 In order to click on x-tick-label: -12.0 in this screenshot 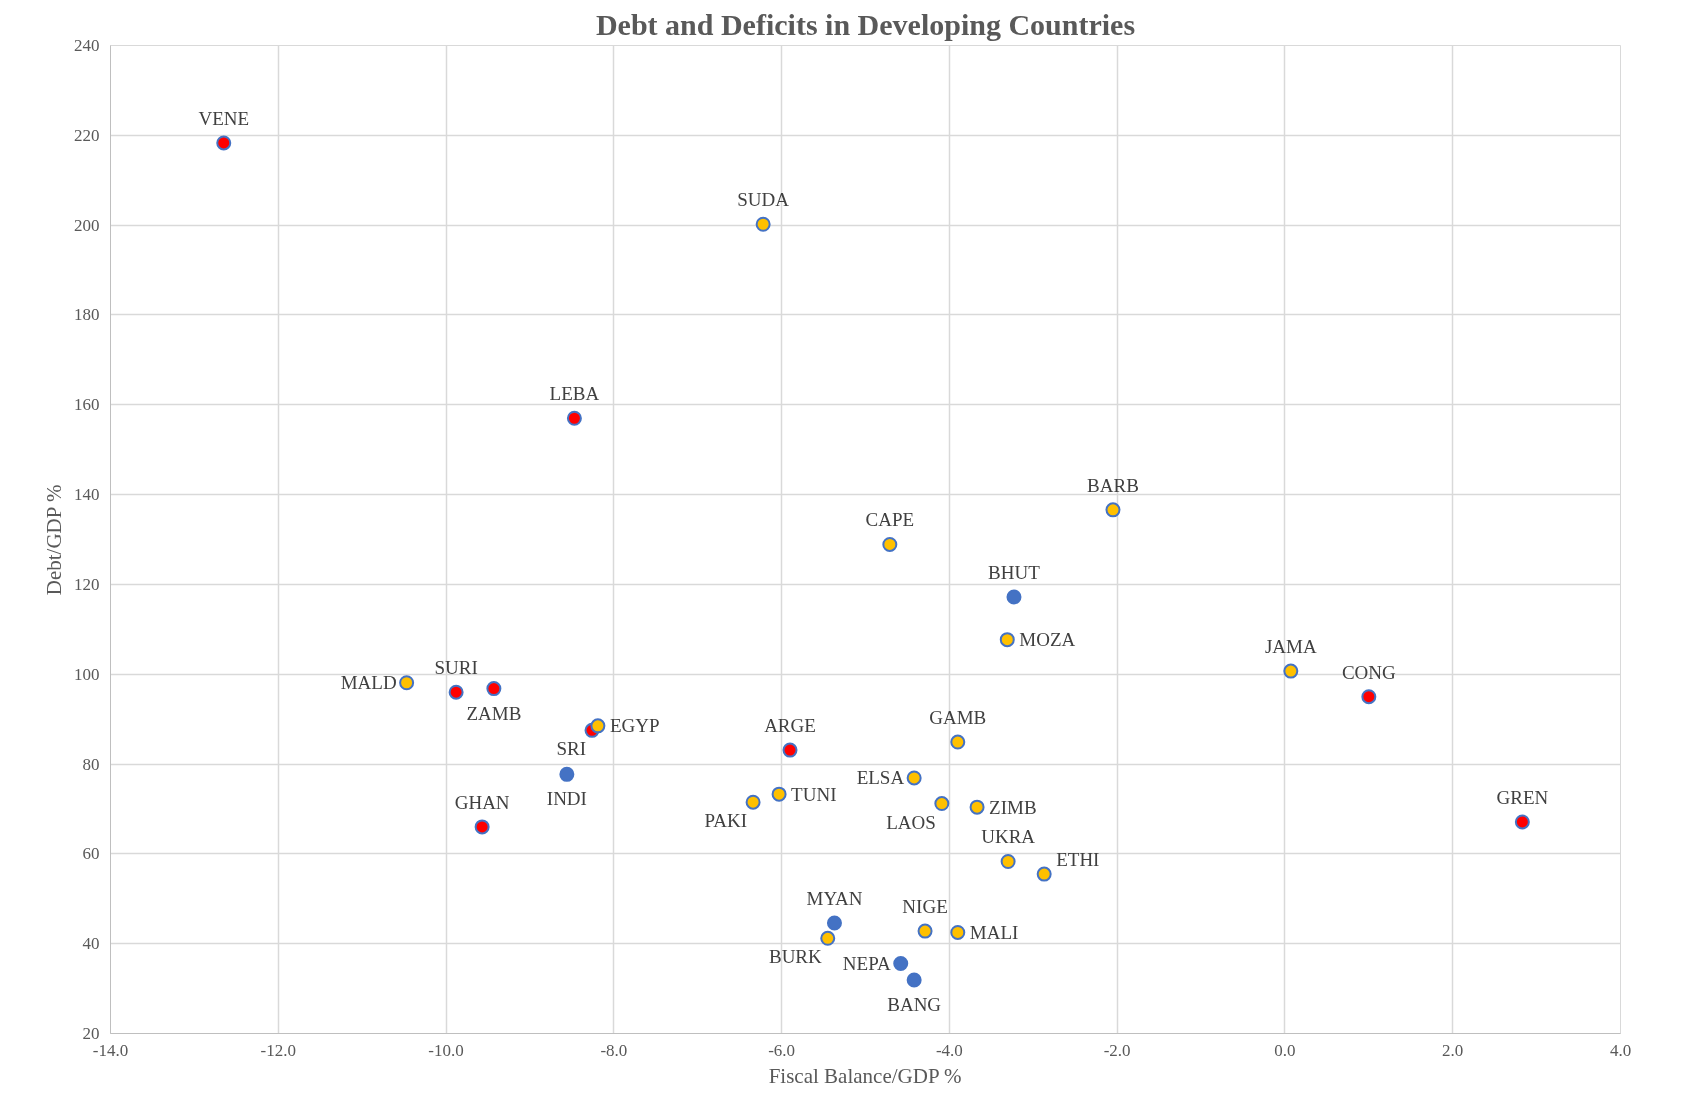, I will do `click(278, 1050)`.